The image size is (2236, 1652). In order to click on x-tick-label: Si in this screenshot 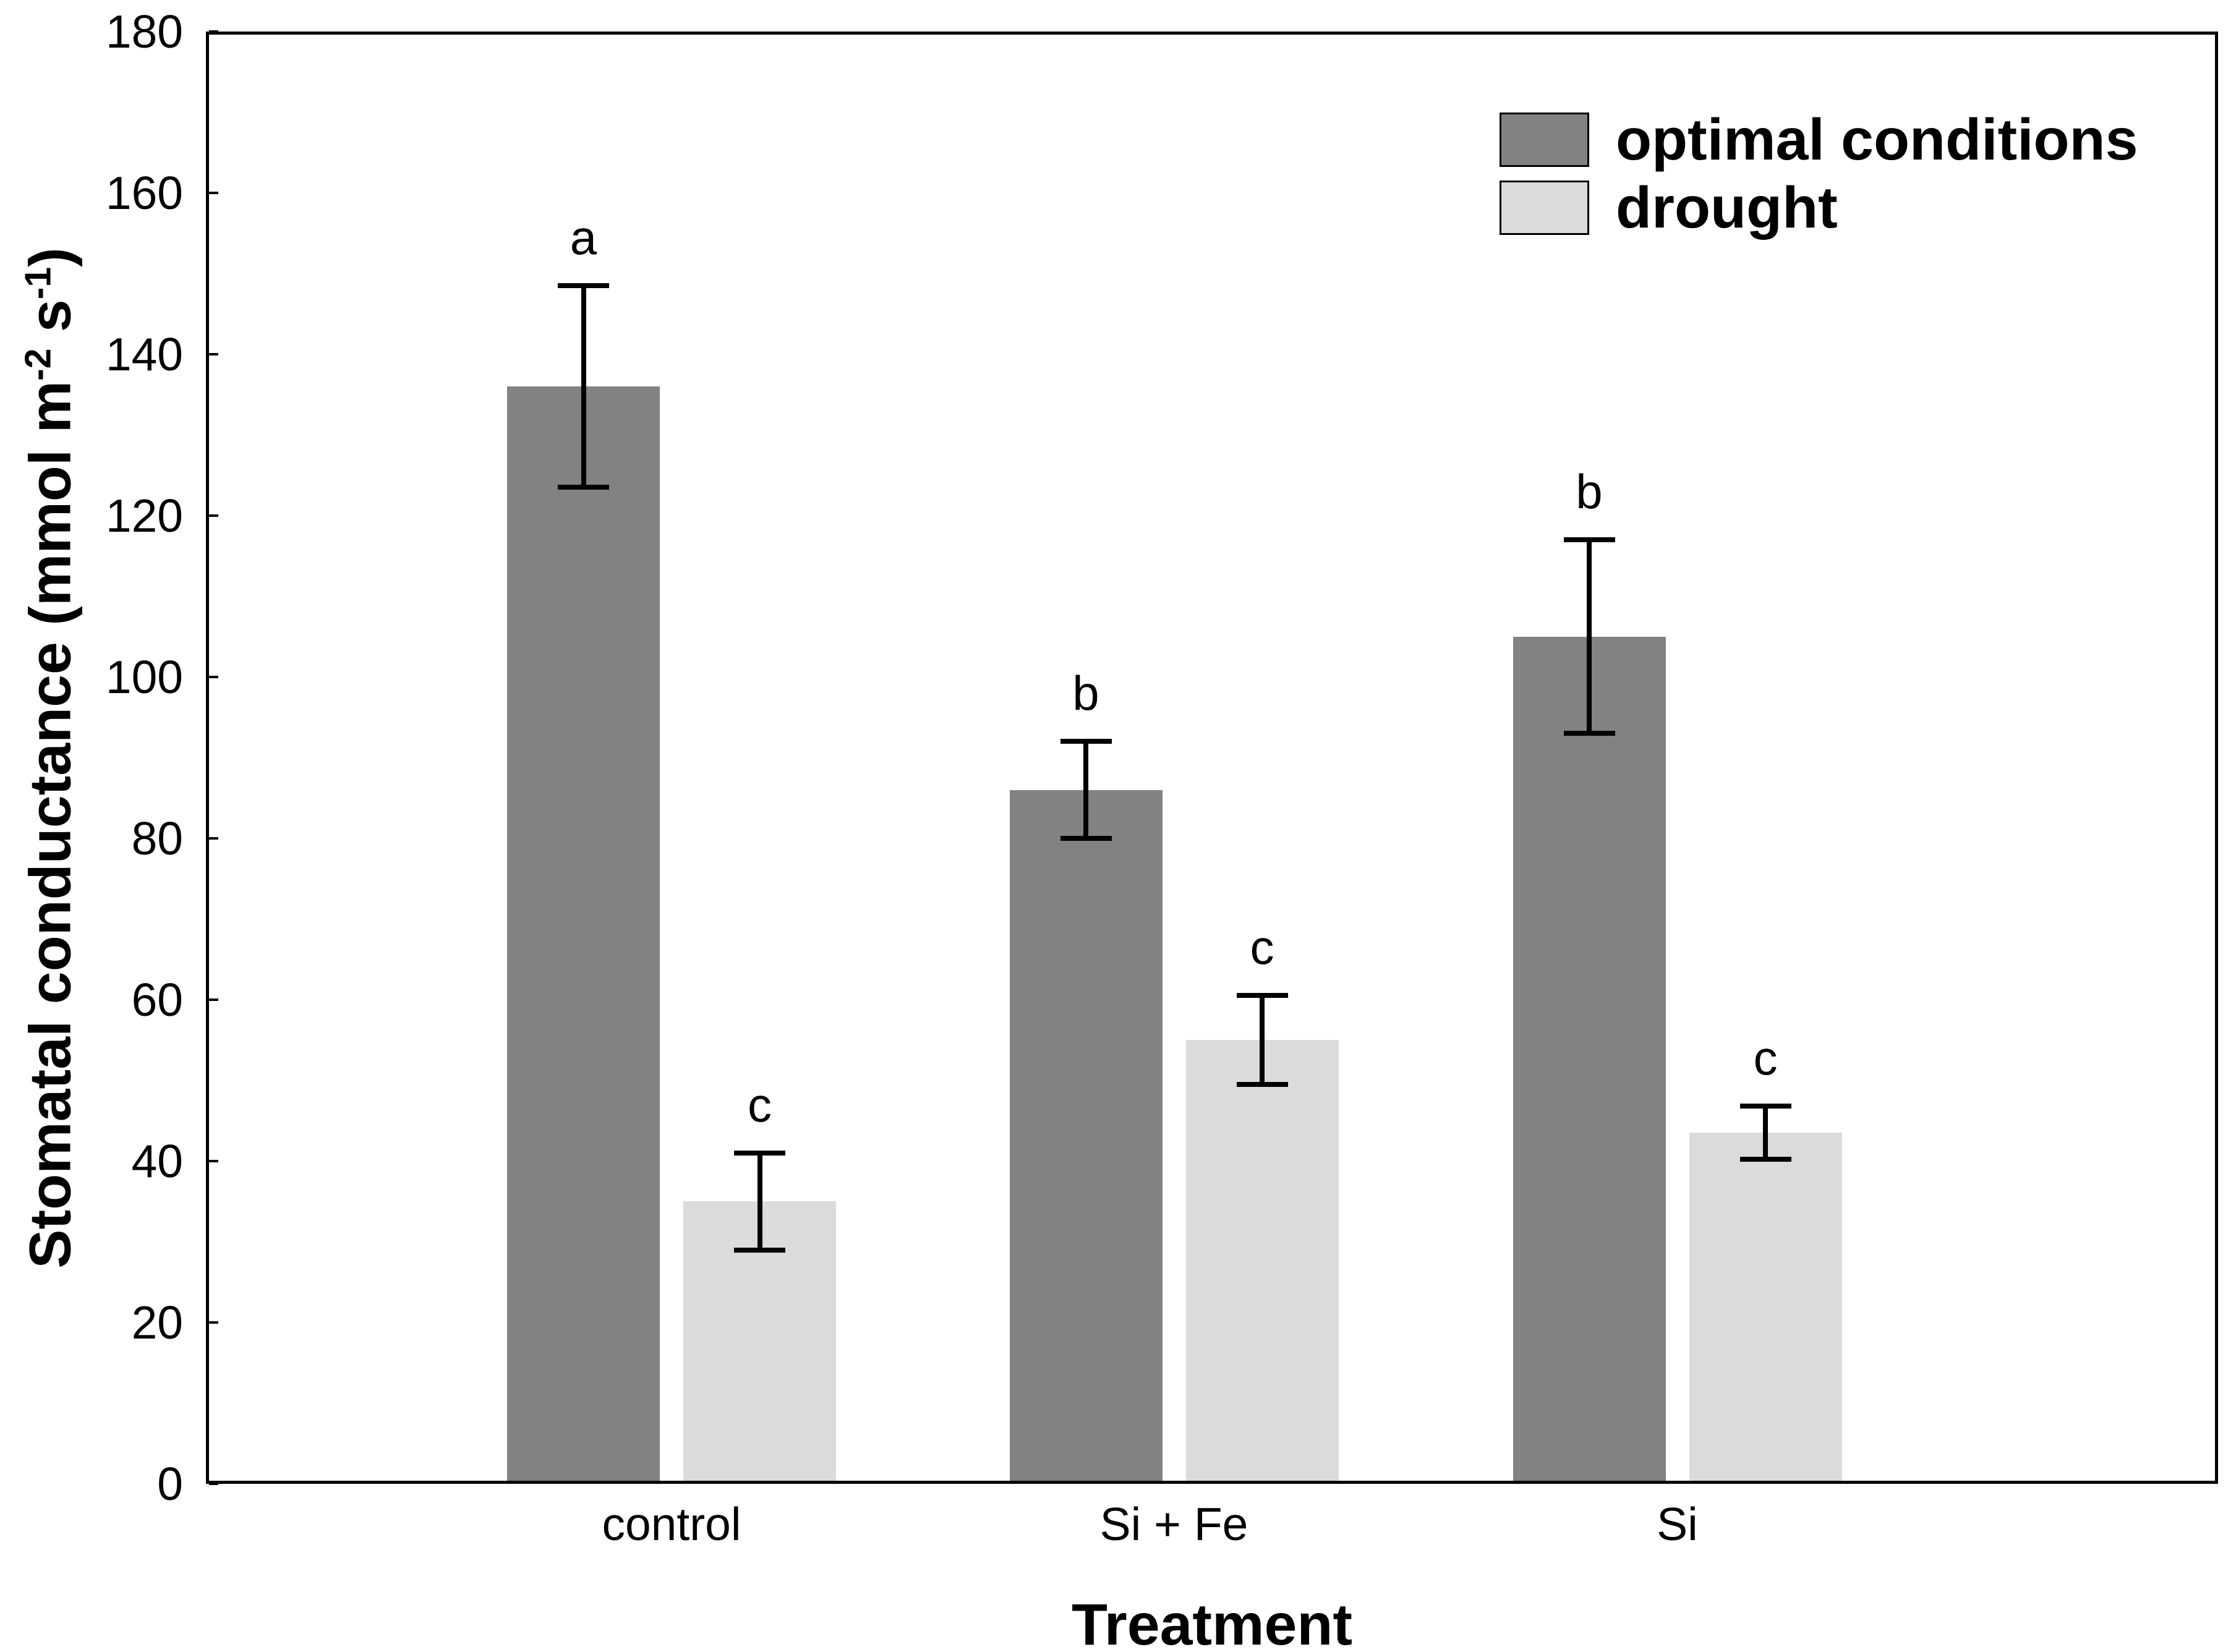, I will do `click(1677, 1524)`.